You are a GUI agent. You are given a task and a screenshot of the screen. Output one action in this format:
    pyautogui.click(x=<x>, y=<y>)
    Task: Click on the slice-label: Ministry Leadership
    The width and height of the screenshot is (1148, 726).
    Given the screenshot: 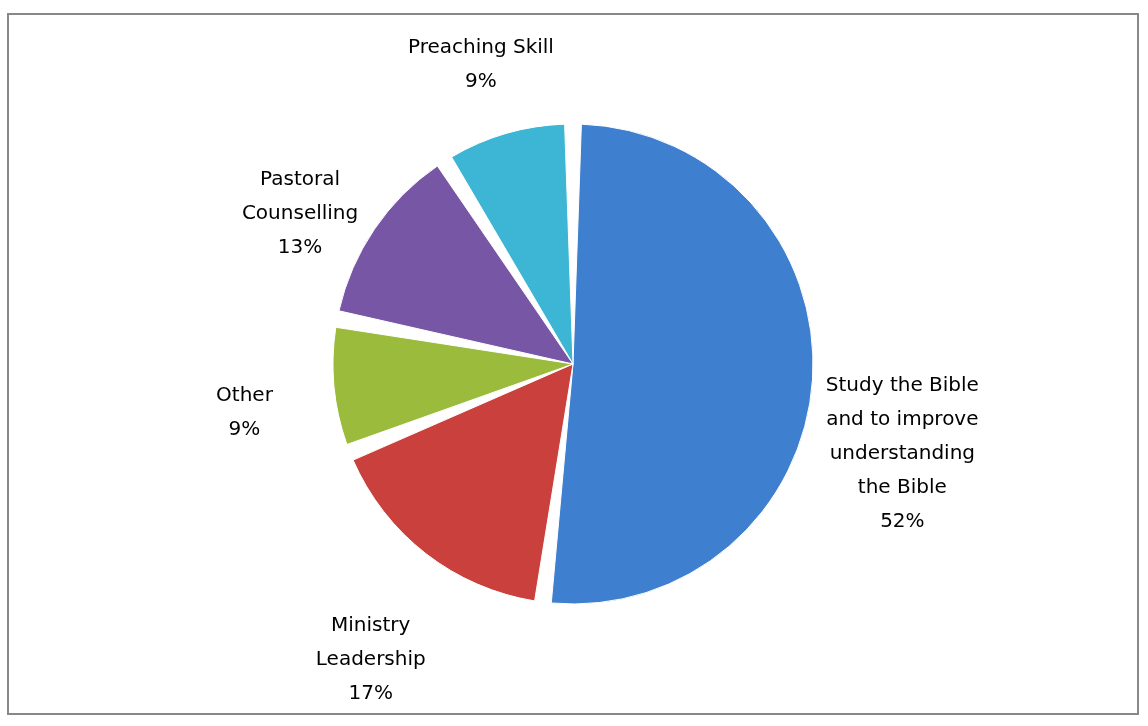 What is the action you would take?
    pyautogui.click(x=370, y=640)
    